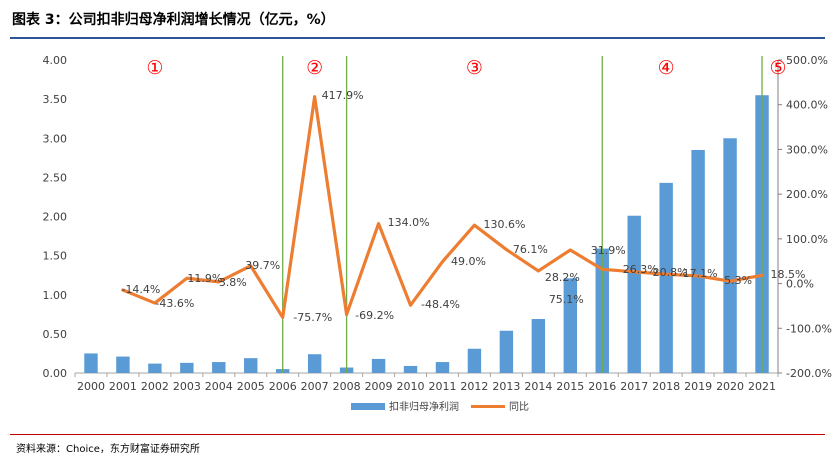 The image size is (835, 456). I want to click on bar-2002, so click(155, 368).